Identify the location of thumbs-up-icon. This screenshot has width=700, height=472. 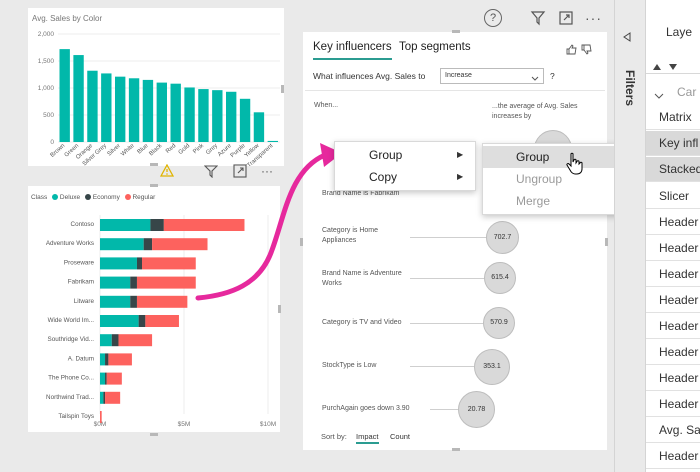
(571, 48).